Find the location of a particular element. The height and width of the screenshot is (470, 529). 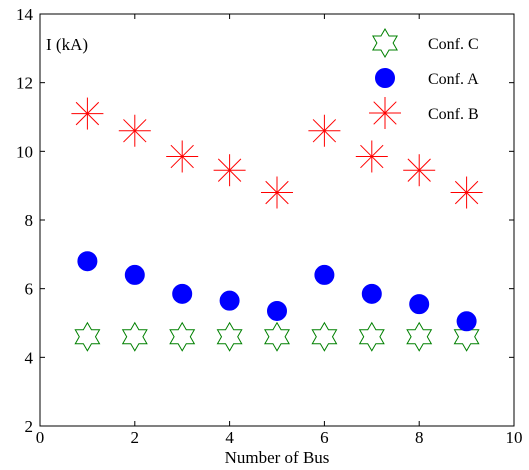

x-tick-label: 10 is located at coordinates (514, 437).